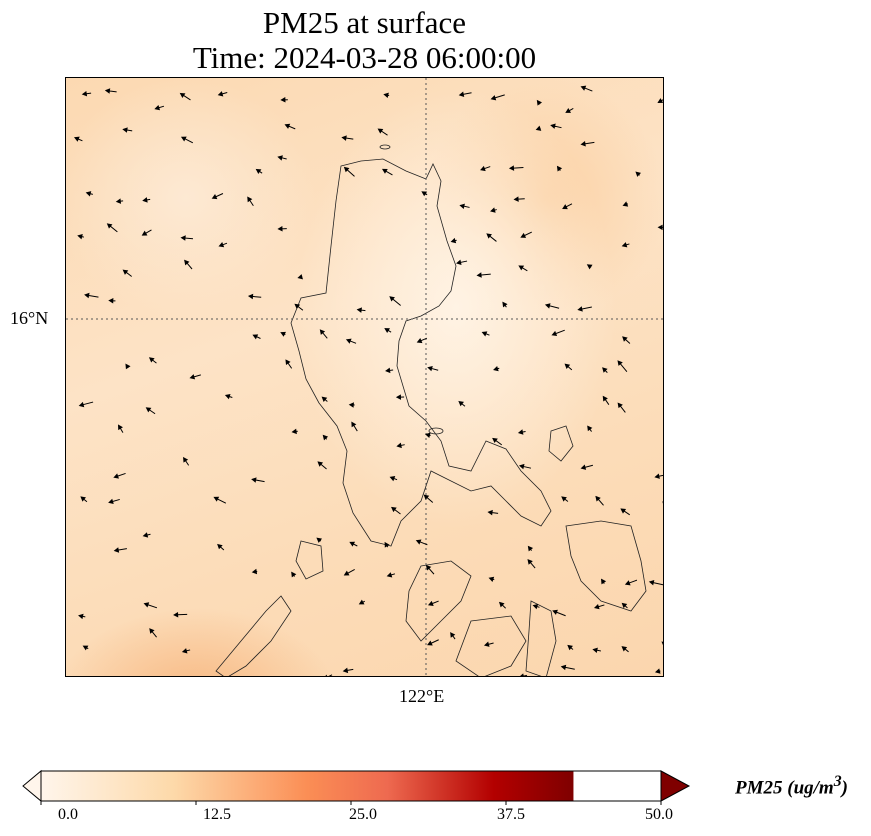 The width and height of the screenshot is (871, 836). I want to click on coastline-negros, so click(541, 638).